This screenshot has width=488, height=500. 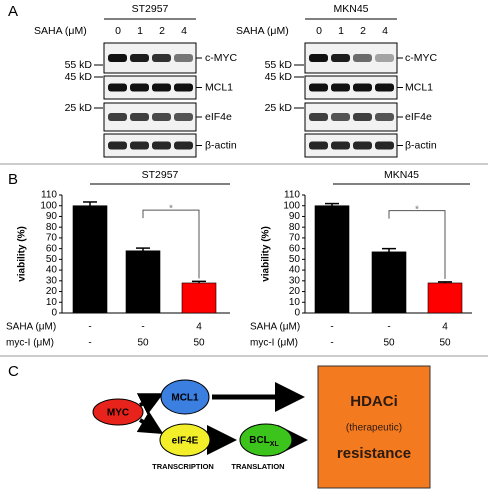 I want to click on panel-label: C, so click(x=13, y=371).